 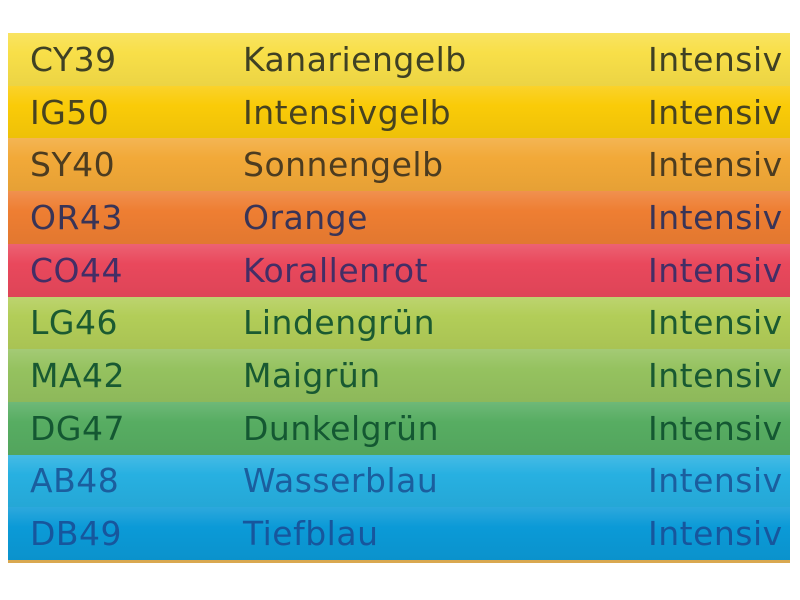 I want to click on color-name-cell: Wasserblau, so click(x=341, y=481).